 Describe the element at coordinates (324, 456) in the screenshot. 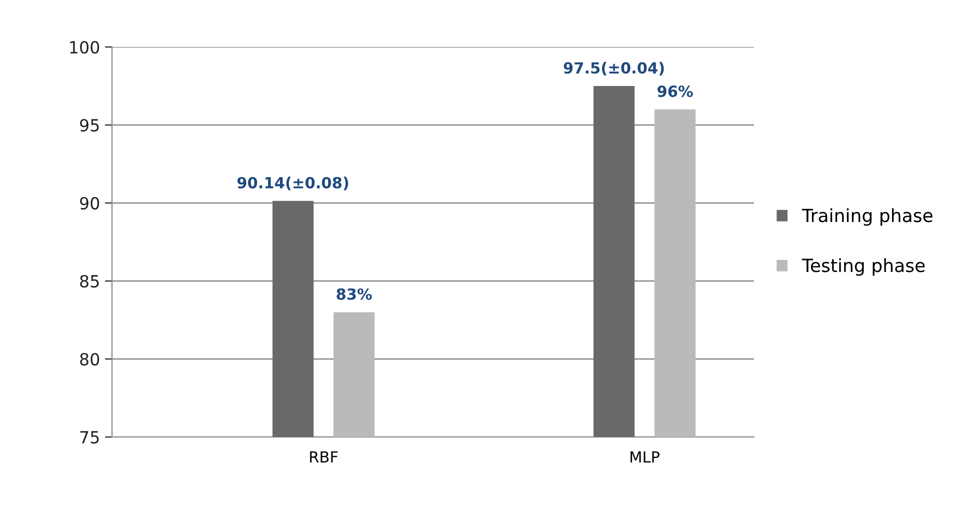

I see `x-tick-label: RBF` at that location.